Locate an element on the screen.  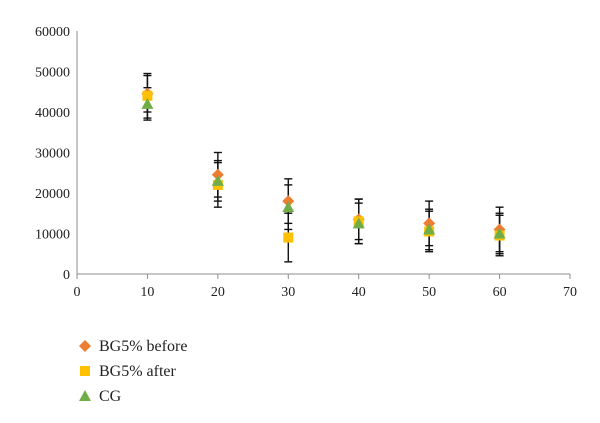
legend-square-icon is located at coordinates (85, 371).